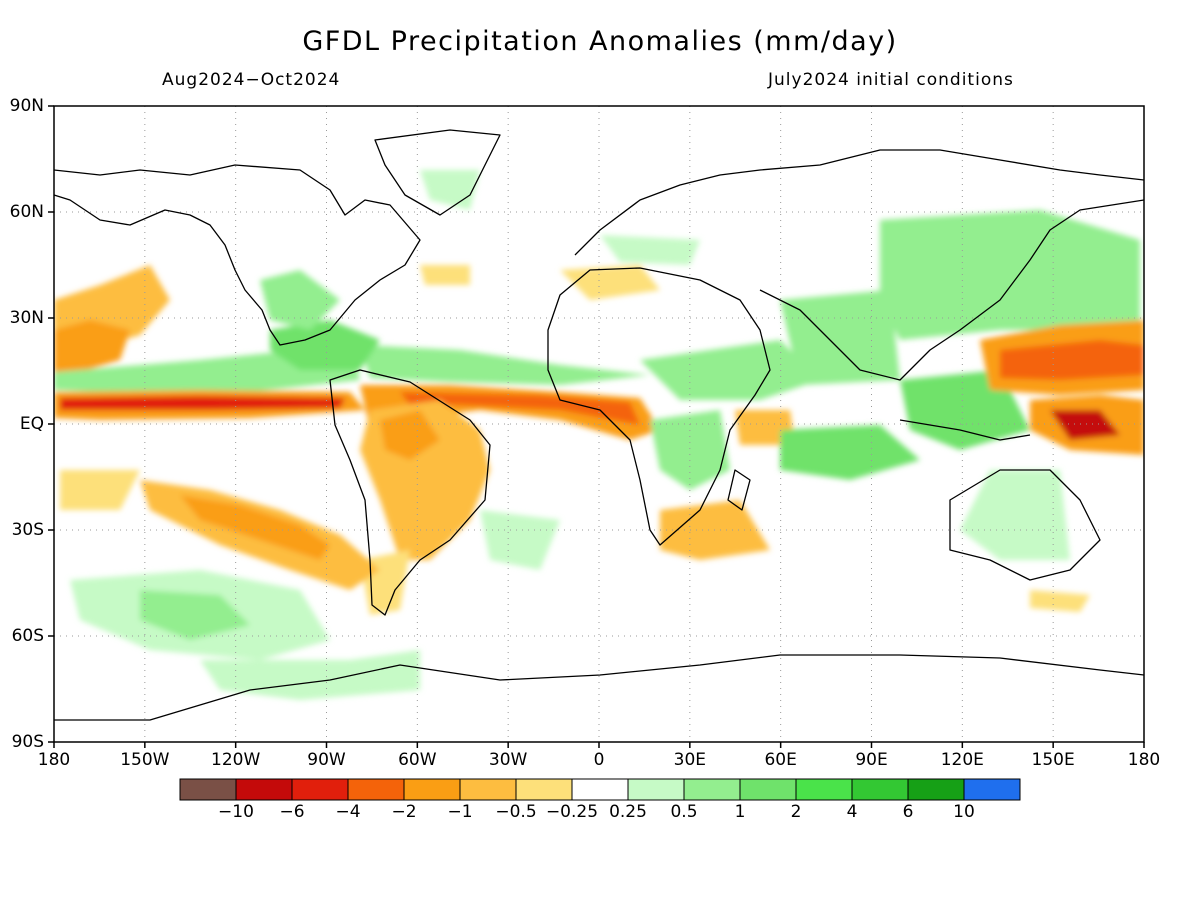 The width and height of the screenshot is (1200, 900). What do you see at coordinates (236, 760) in the screenshot?
I see `lon-label: 120W` at bounding box center [236, 760].